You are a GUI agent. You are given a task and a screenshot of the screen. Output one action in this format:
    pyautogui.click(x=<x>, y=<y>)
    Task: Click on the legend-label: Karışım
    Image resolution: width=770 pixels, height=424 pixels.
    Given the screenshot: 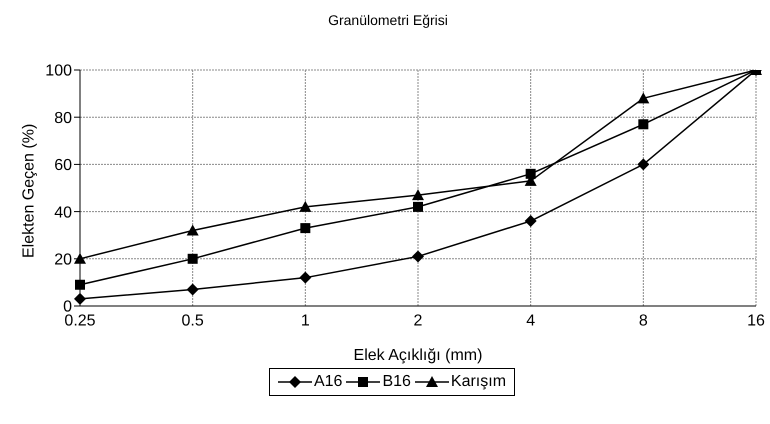 What is the action you would take?
    pyautogui.click(x=478, y=382)
    